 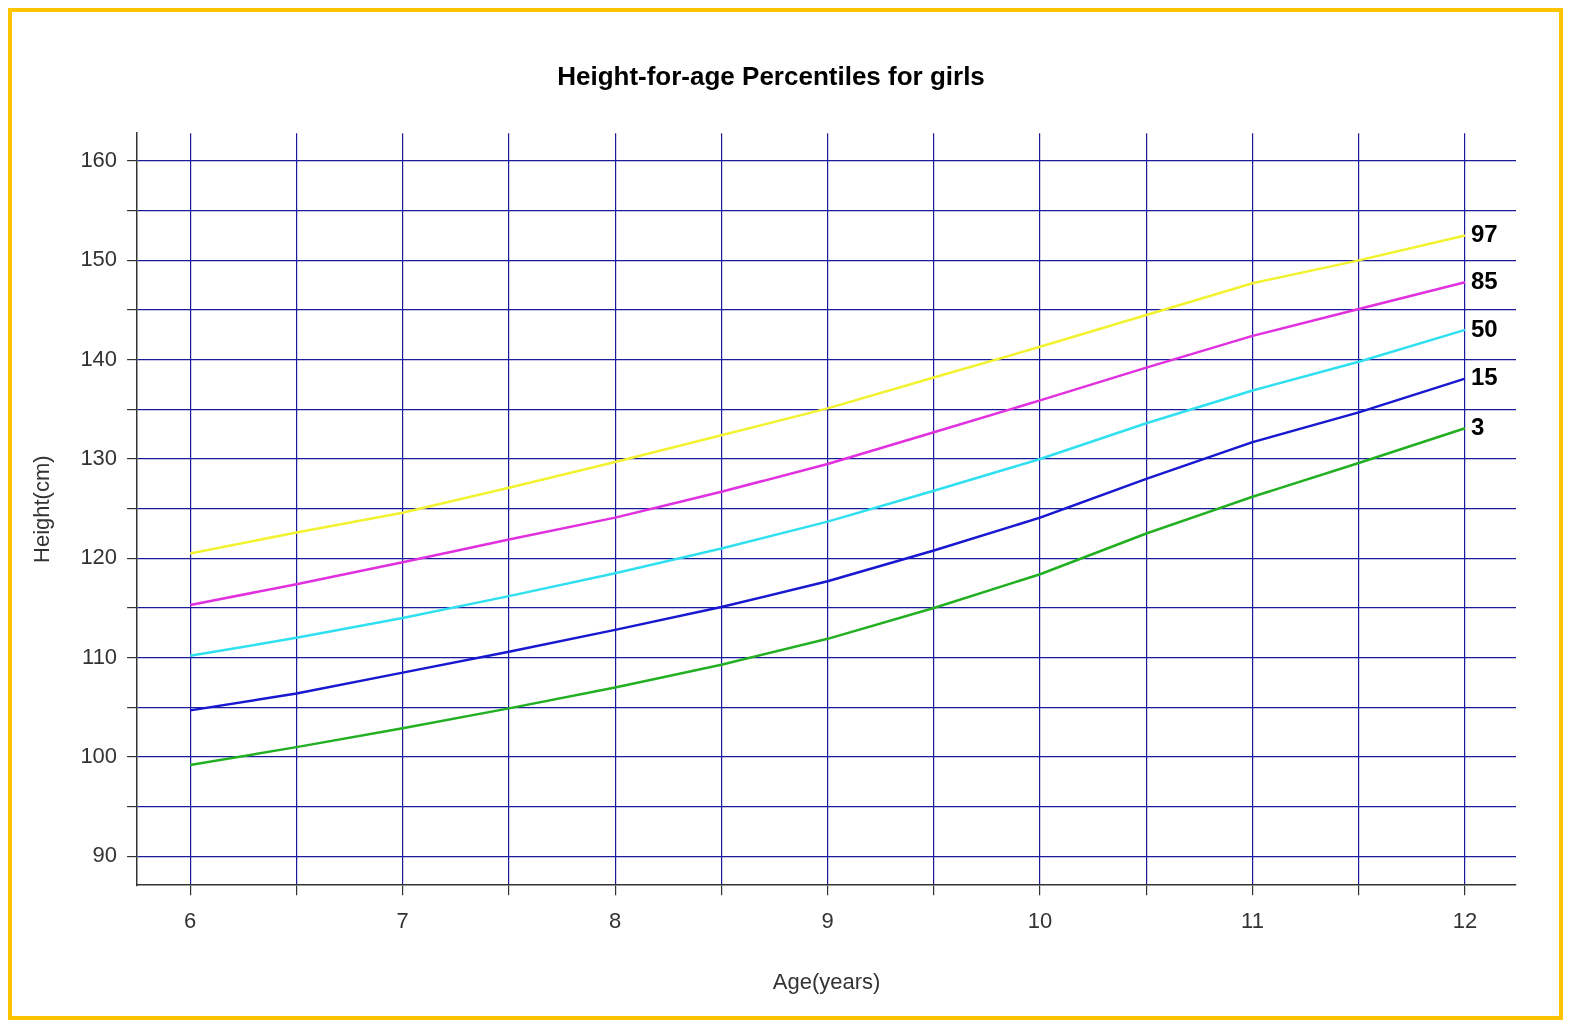 I want to click on series-label: 97, so click(x=1484, y=234).